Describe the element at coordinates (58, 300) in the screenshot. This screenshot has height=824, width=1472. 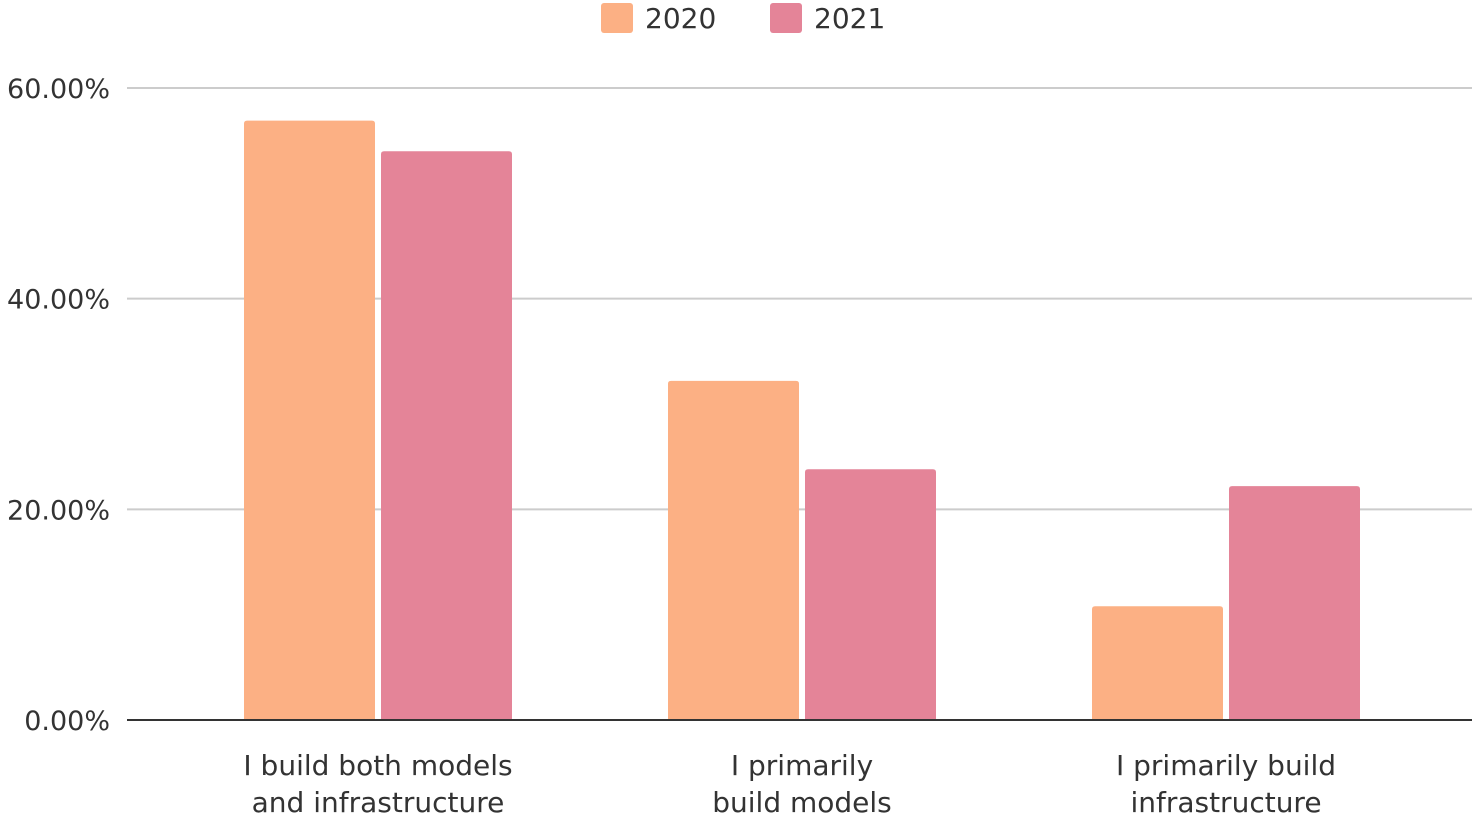
I see `y-tick-label: 40.00%` at that location.